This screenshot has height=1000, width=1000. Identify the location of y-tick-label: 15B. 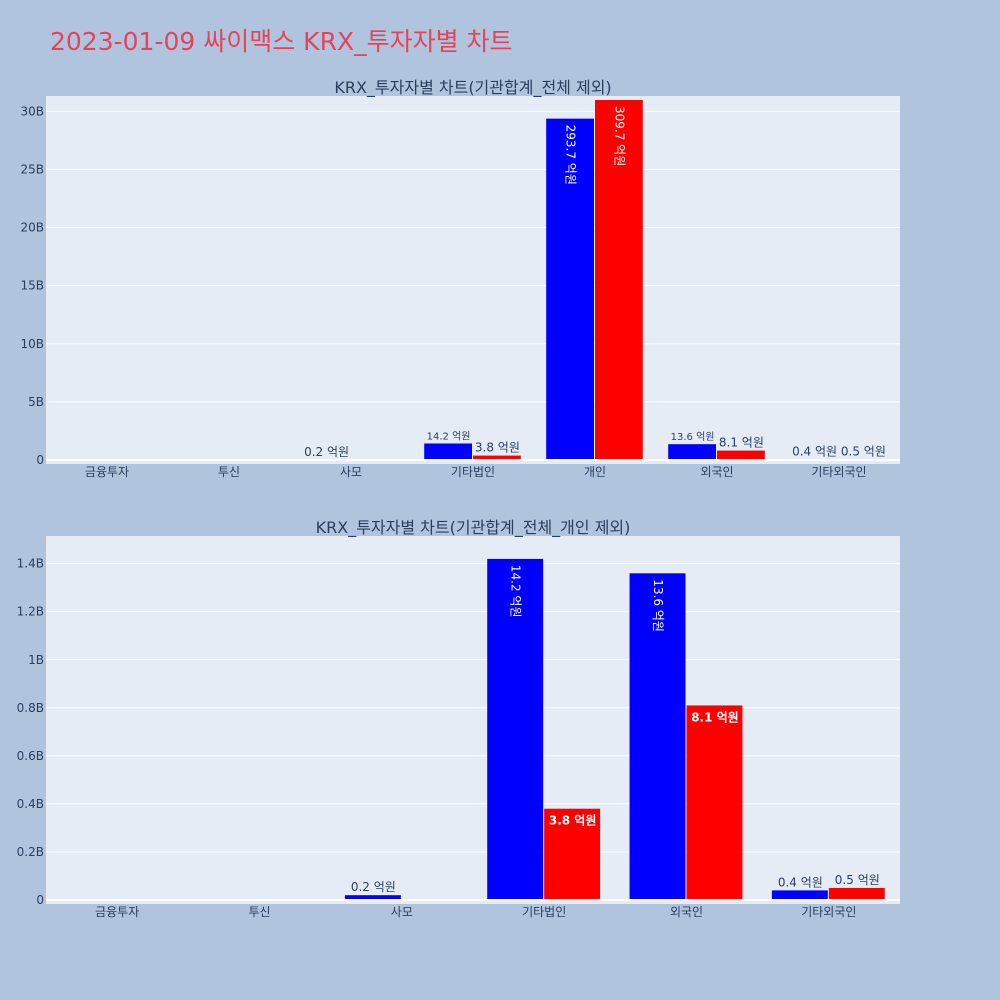
(32, 286).